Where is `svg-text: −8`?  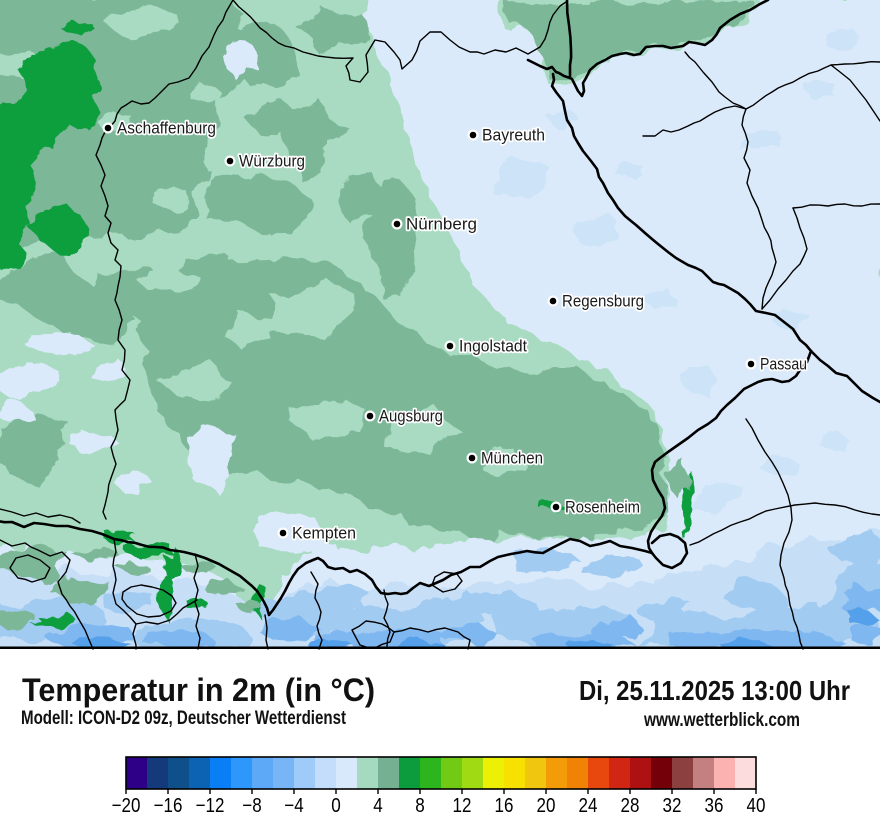
svg-text: −8 is located at coordinates (251, 806).